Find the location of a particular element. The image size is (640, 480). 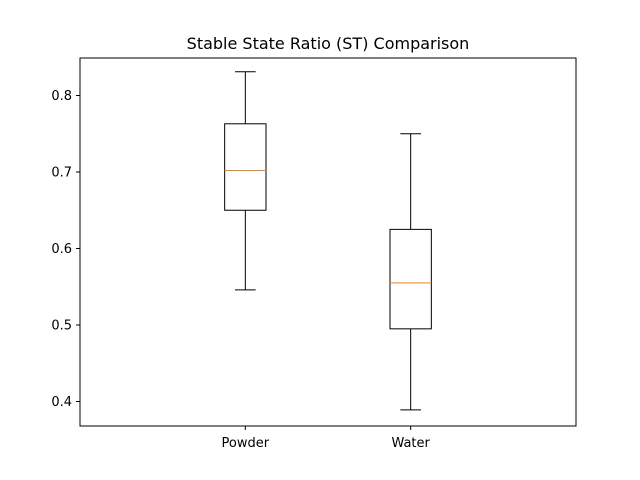

x-tick-label: Powder is located at coordinates (246, 443).